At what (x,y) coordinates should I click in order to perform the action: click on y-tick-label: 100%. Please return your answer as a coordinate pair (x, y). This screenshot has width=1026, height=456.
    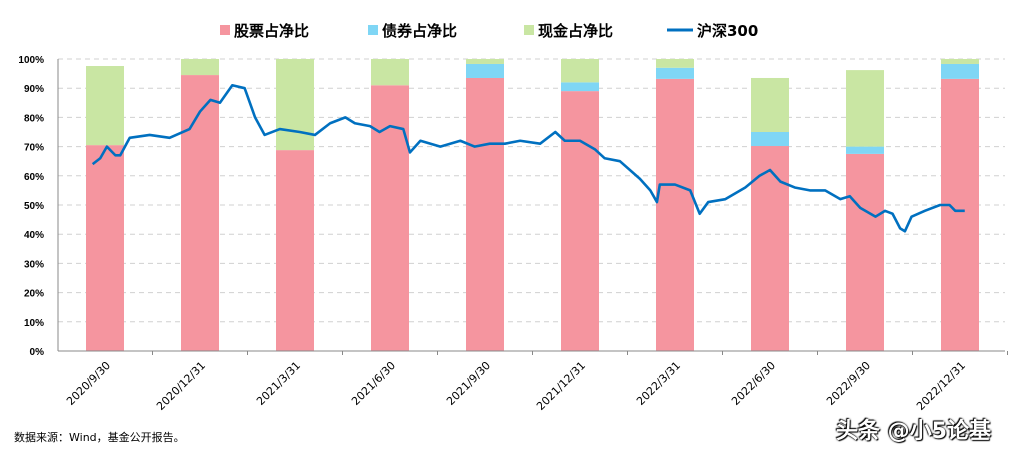
    Looking at the image, I should click on (31, 60).